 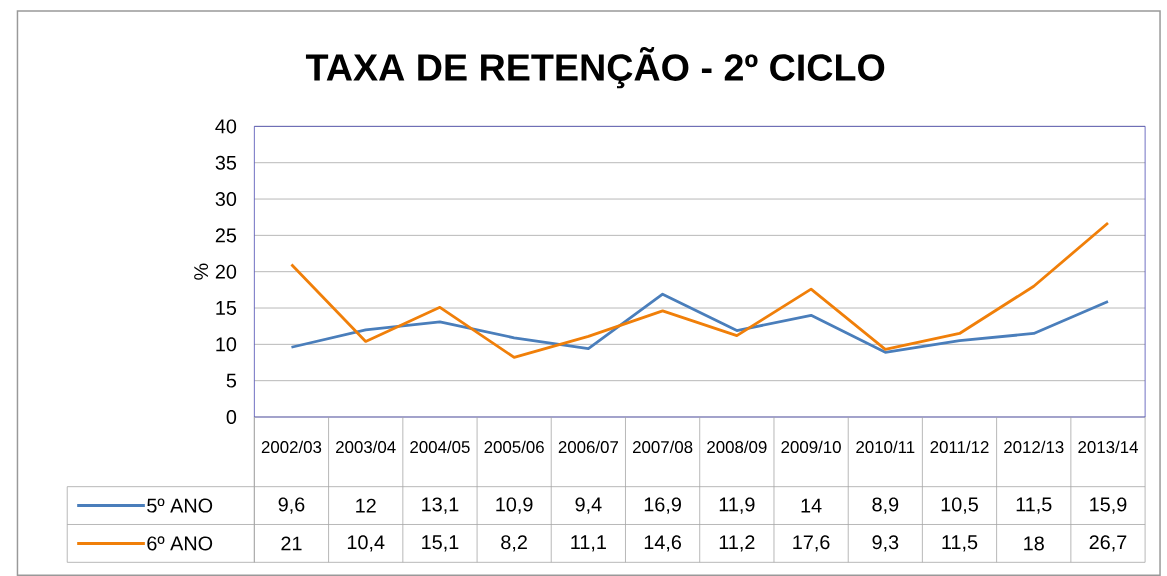 I want to click on data-label: 9,4, so click(x=588, y=505).